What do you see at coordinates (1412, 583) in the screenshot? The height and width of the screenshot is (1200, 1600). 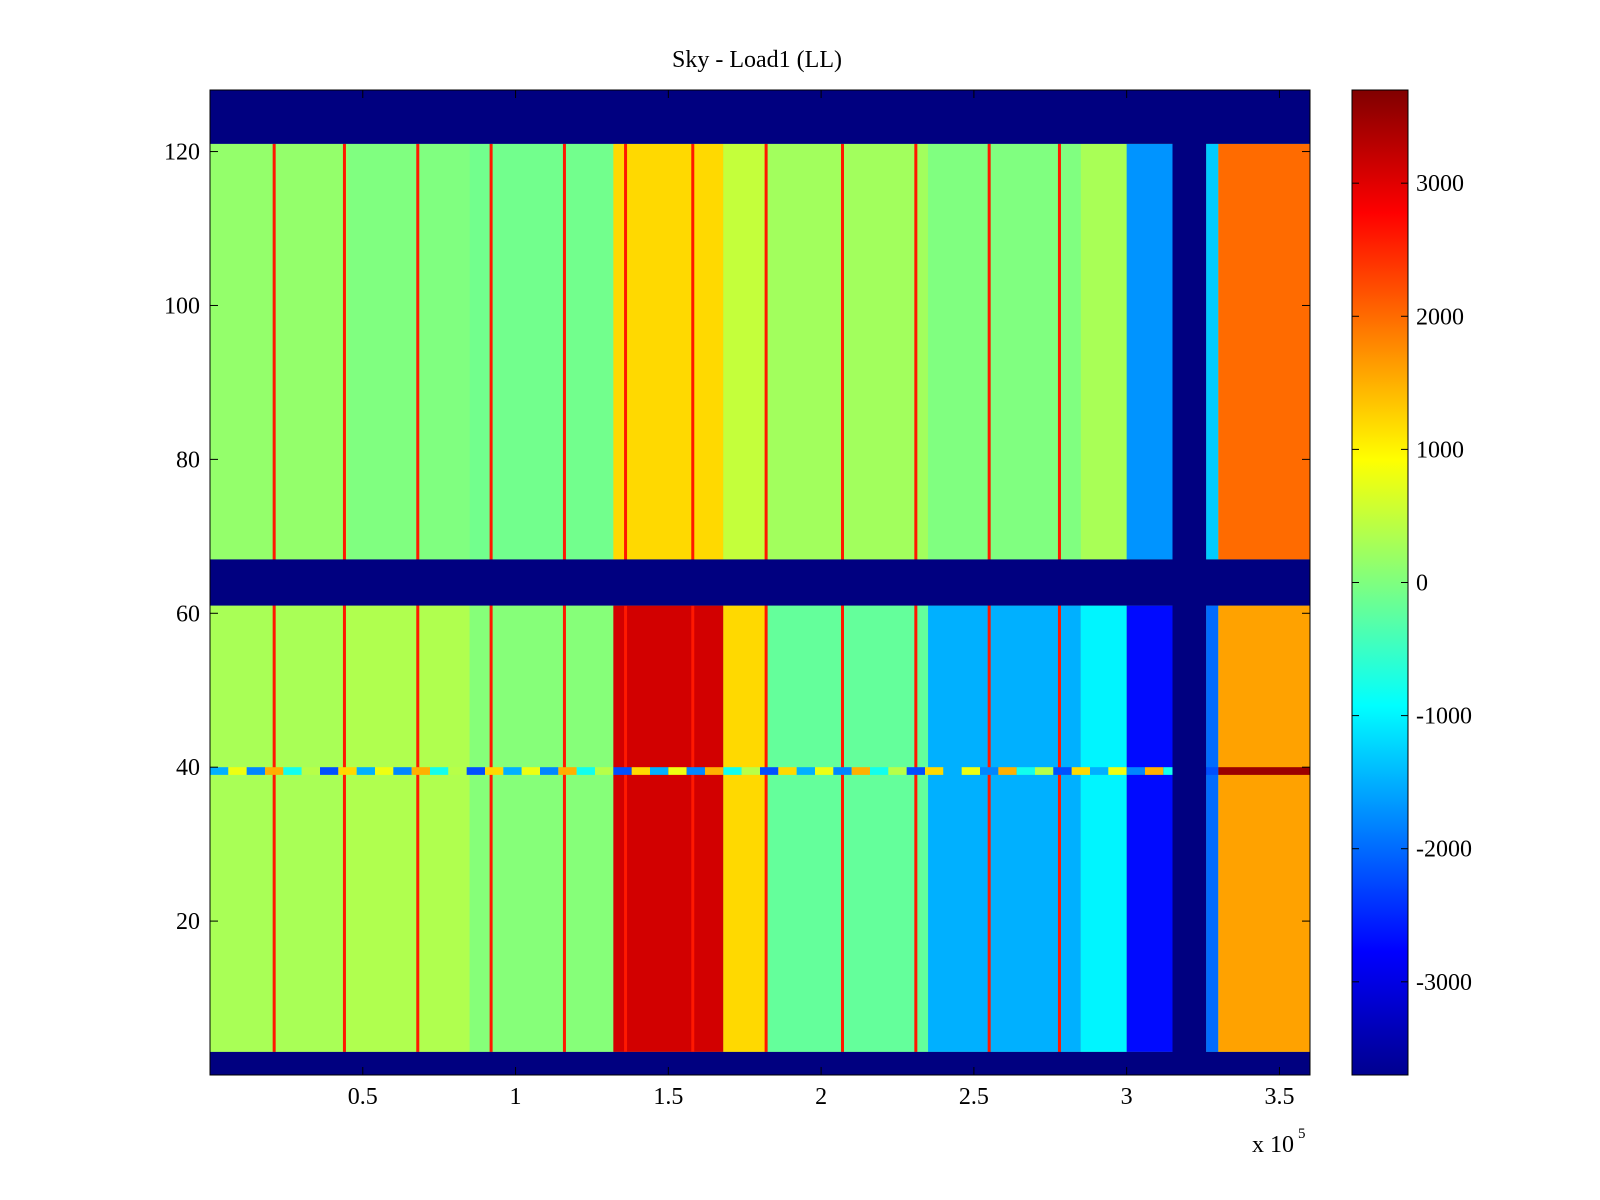 I see `colorbar-axis: 3000 2000 1000 0 -1000 -2000 -3000` at bounding box center [1412, 583].